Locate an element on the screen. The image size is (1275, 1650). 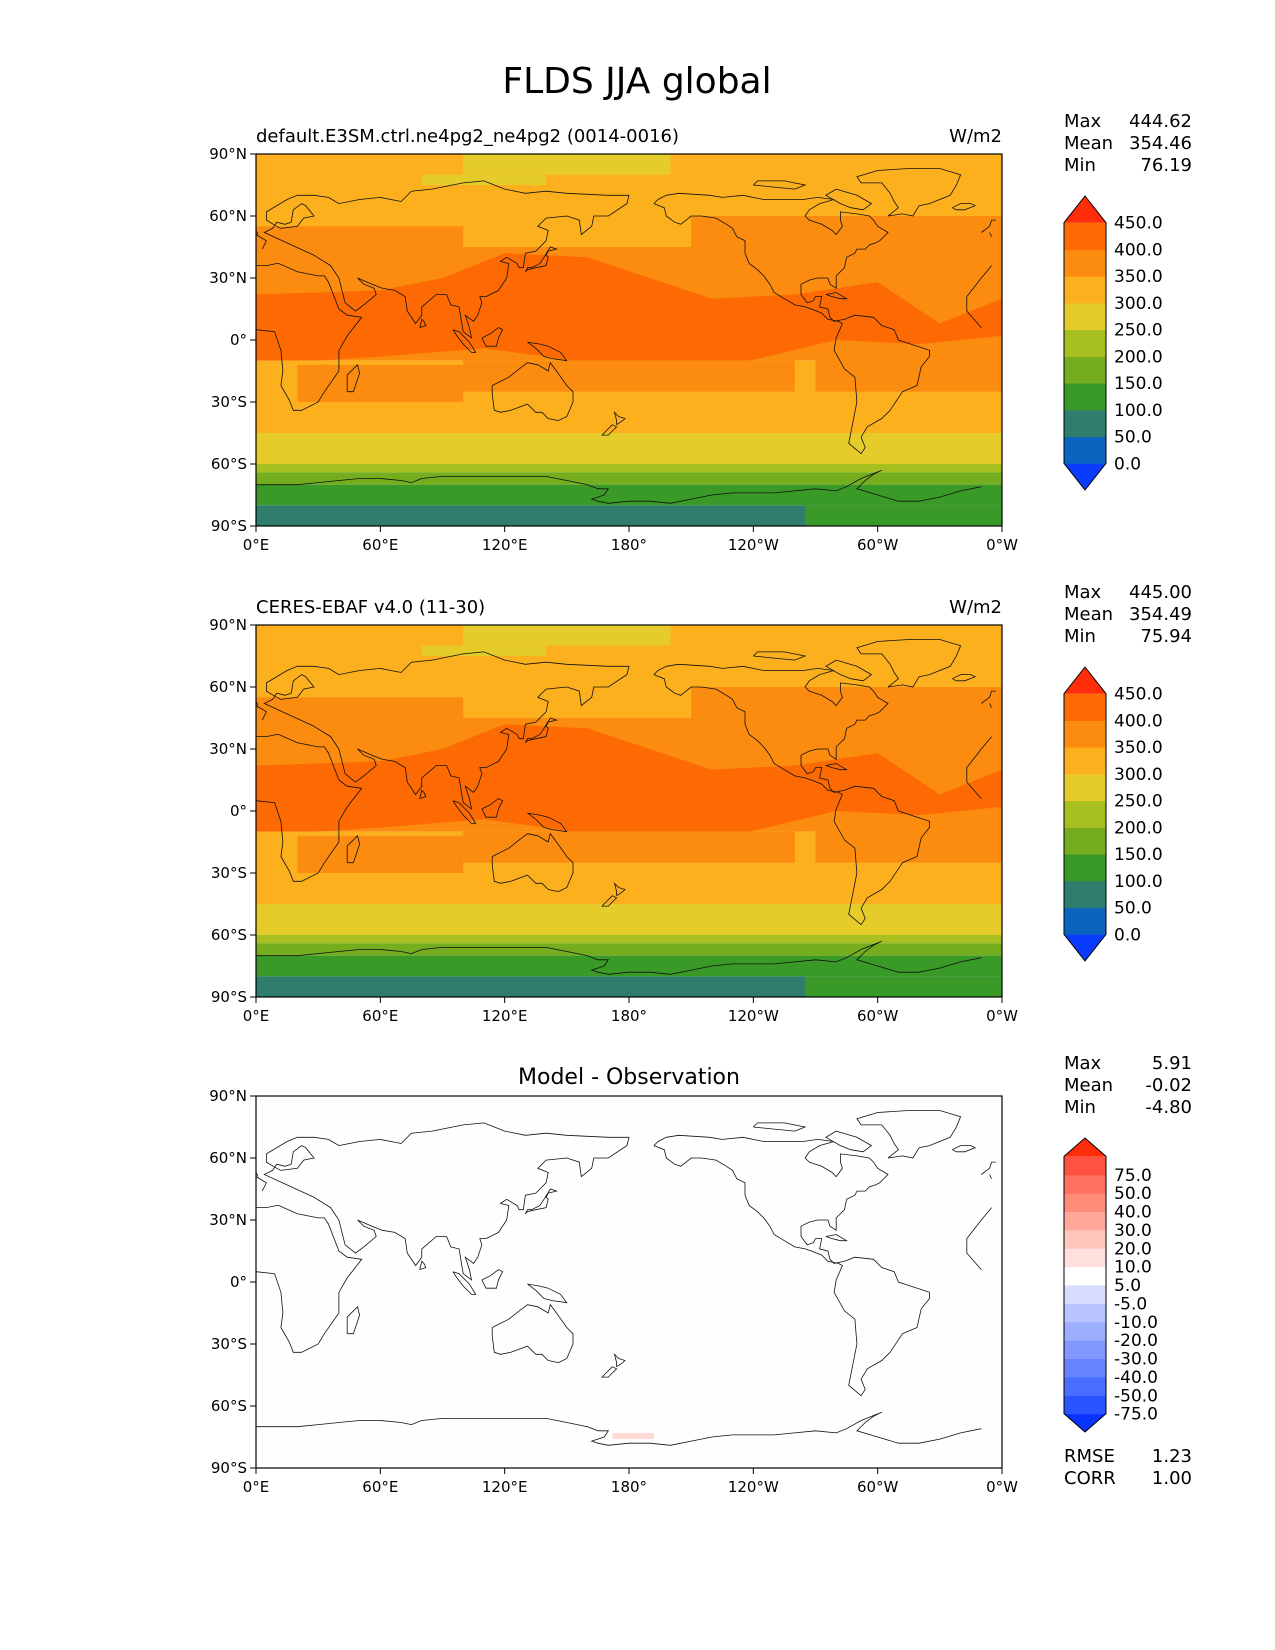
lon-tick-label: 0°E is located at coordinates (256, 545).